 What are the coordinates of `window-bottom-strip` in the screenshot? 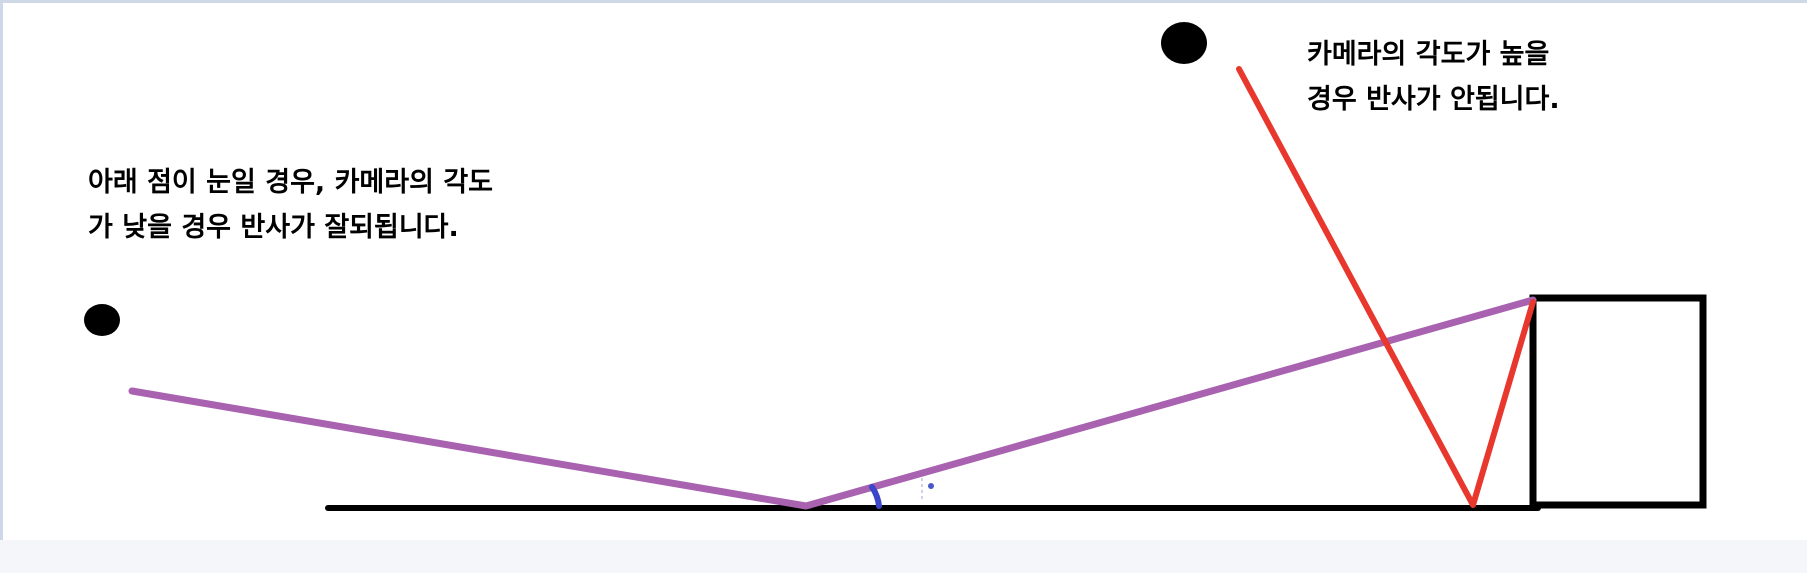 It's located at (903, 556).